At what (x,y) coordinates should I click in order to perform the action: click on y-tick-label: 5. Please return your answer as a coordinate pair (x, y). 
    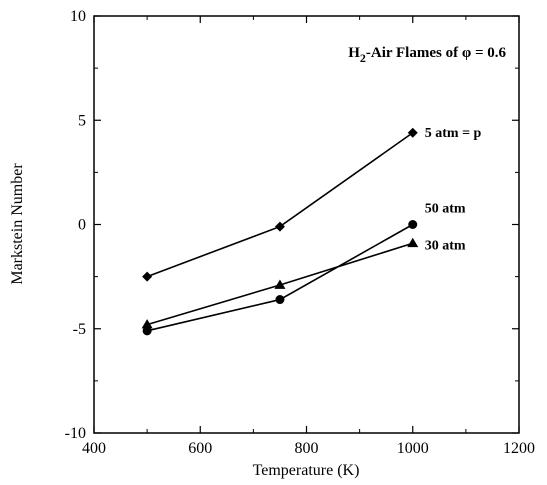
    Looking at the image, I should click on (82, 120).